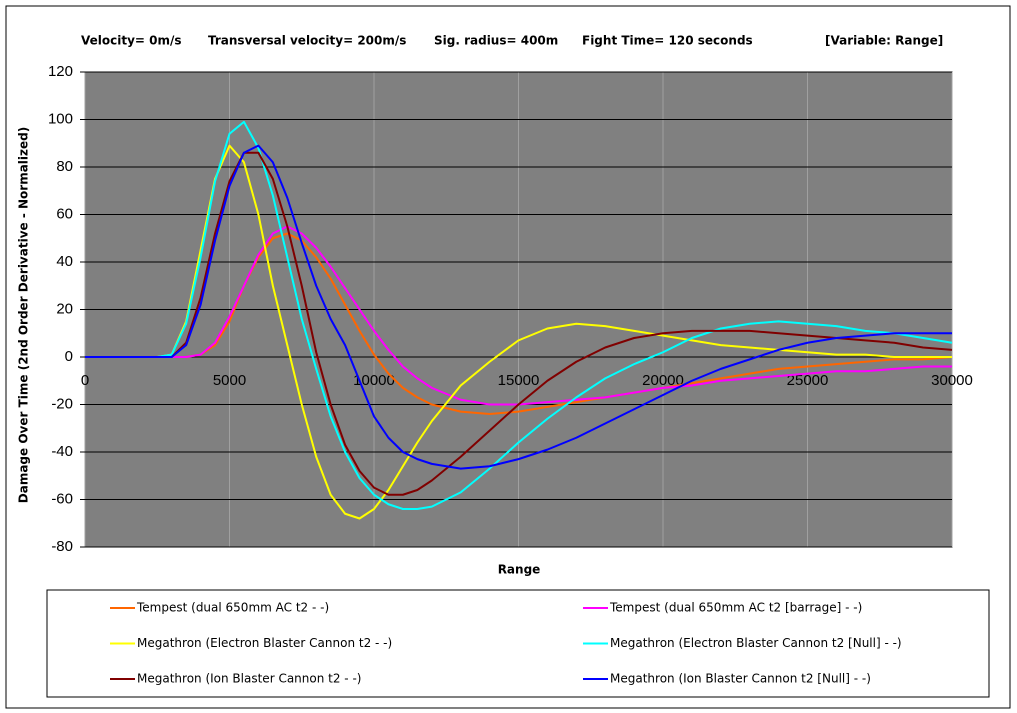 This screenshot has width=1017, height=713. What do you see at coordinates (374, 380) in the screenshot?
I see `x-tick-label: 10000` at bounding box center [374, 380].